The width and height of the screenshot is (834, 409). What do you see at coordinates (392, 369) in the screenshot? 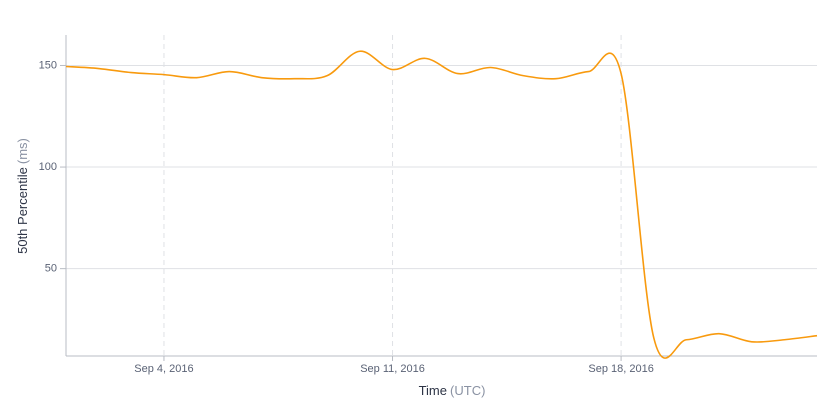
I see `x-tick-label: Sep 11, 2016` at bounding box center [392, 369].